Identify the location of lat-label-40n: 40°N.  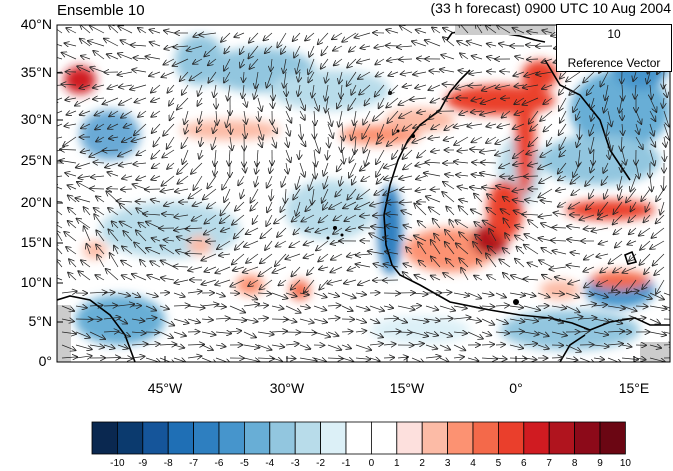
(36, 24).